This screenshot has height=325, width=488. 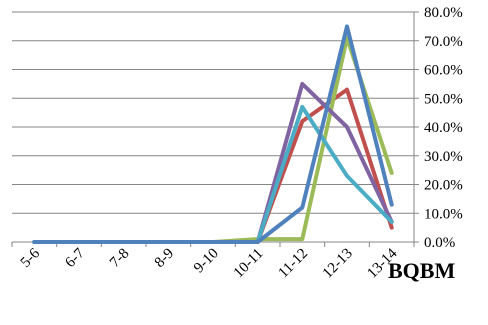 I want to click on y-tick-label: 70.0%, so click(x=443, y=42).